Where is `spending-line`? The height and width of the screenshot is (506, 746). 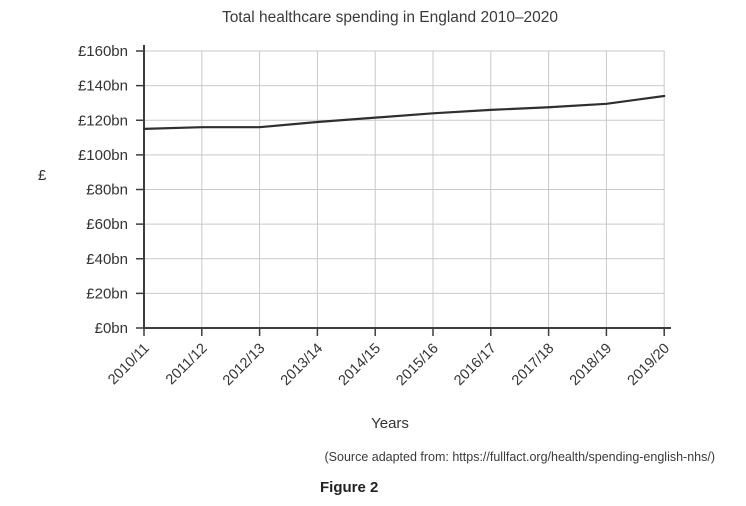 spending-line is located at coordinates (404, 112).